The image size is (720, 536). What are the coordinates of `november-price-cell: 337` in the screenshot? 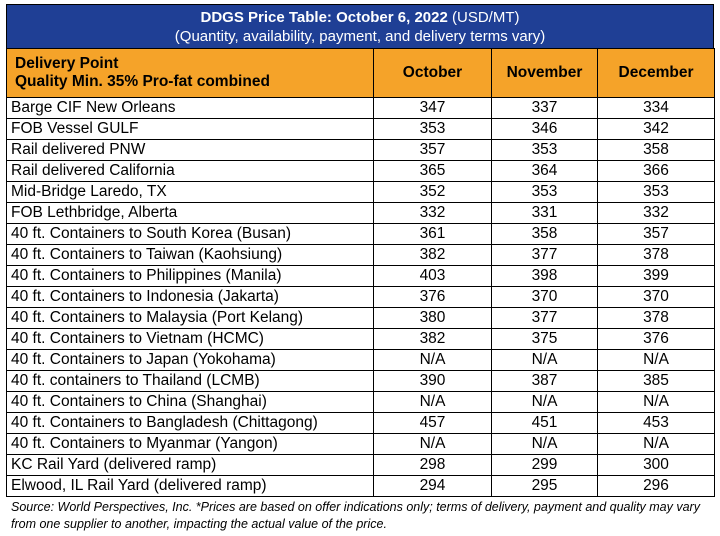 It's located at (544, 108).